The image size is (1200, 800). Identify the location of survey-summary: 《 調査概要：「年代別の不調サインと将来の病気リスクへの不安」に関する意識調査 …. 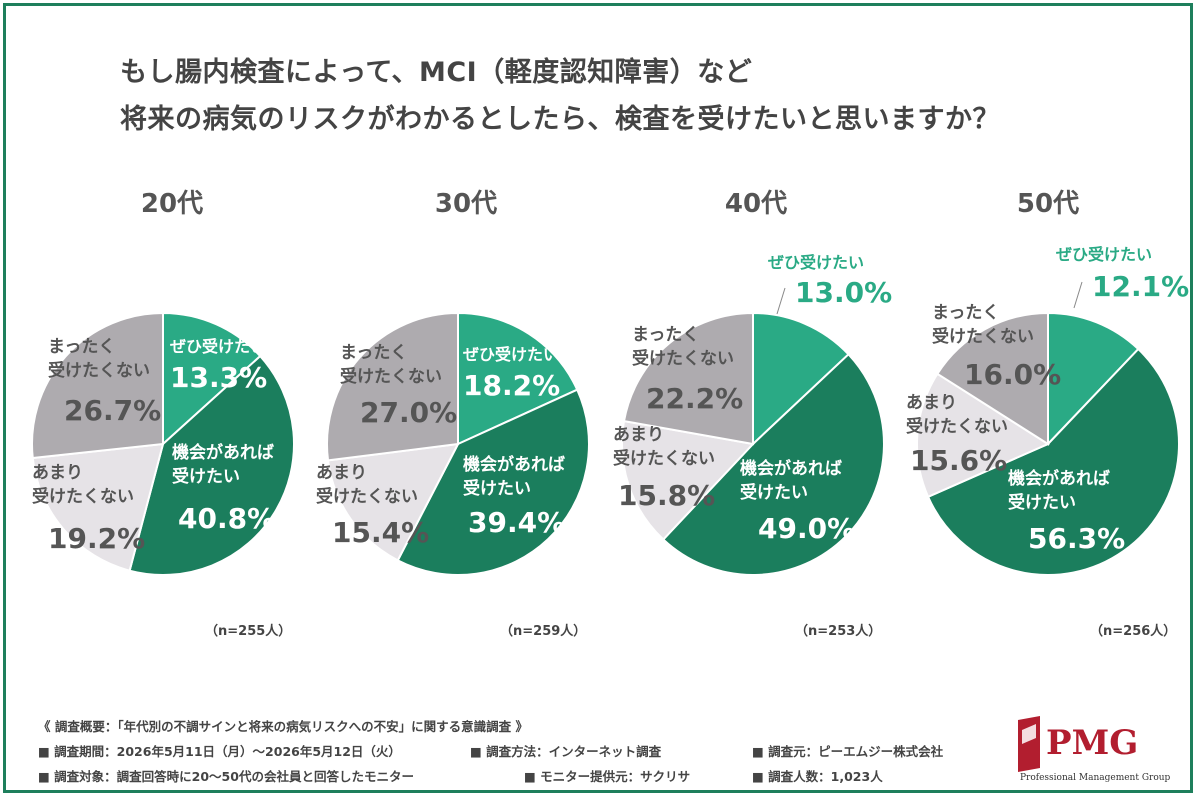
(283, 726).